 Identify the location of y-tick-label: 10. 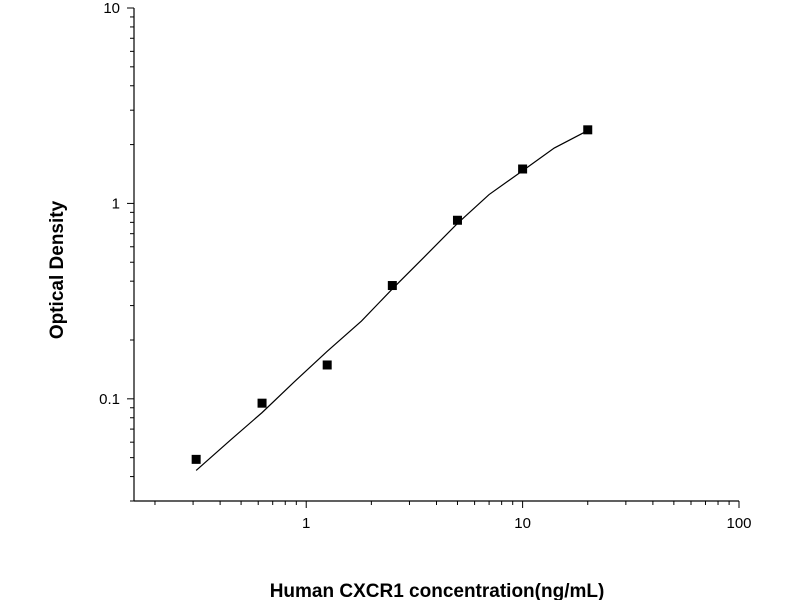
(111, 8).